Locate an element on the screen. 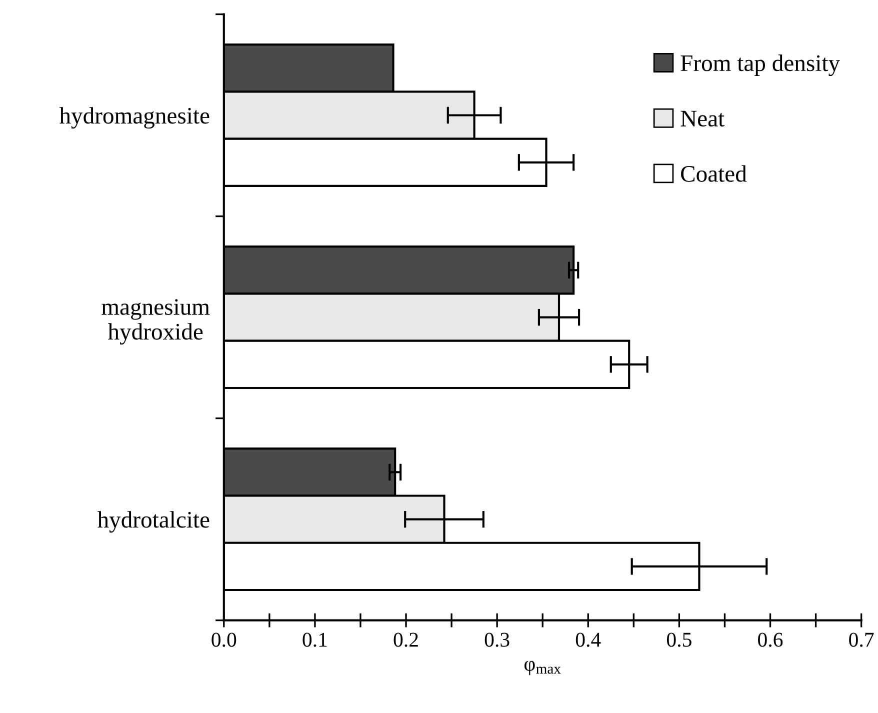 Image resolution: width=878 pixels, height=713 pixels. y-tick-label: hydromagnesite is located at coordinates (134, 118).